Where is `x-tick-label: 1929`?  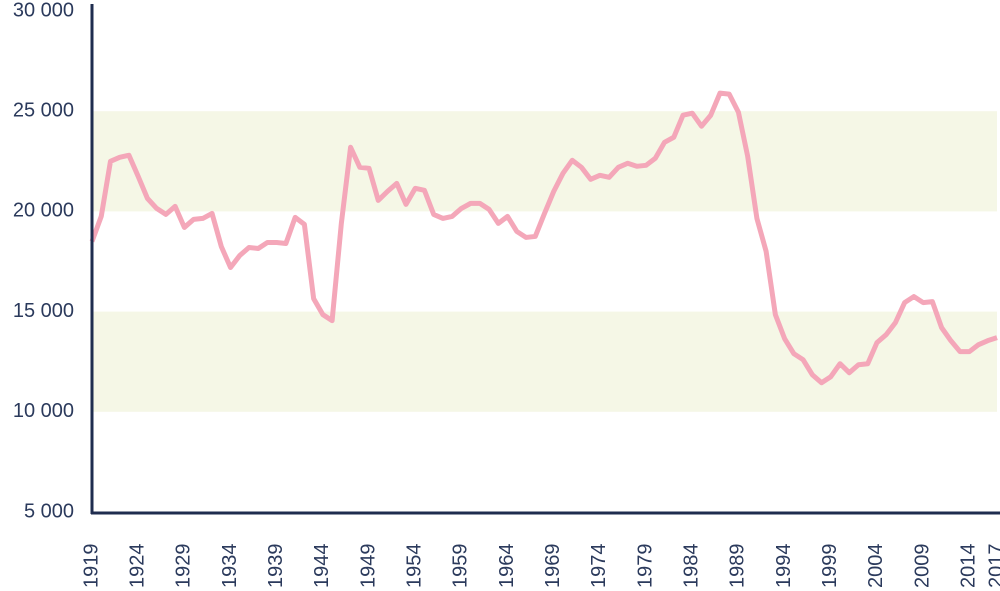
x-tick-label: 1929 is located at coordinates (184, 566).